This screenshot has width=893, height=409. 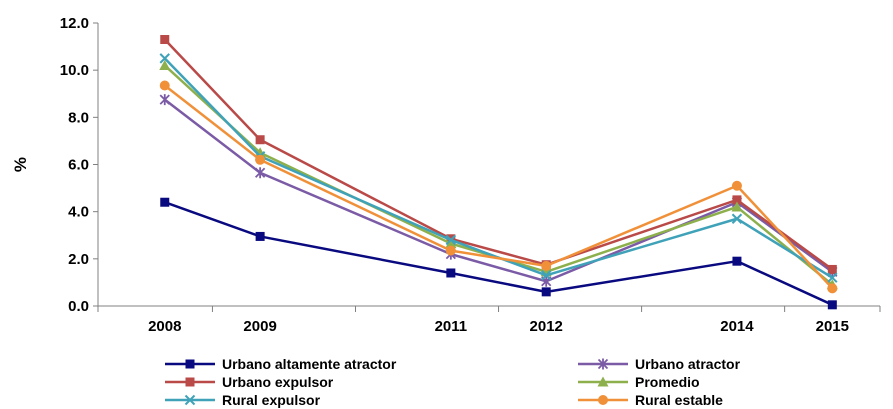 I want to click on y-tick-label: 12.0, so click(x=74, y=23).